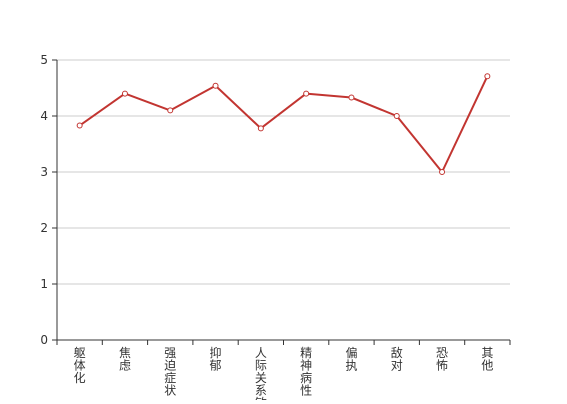  I want to click on x-tick-label: 其他, so click(487, 359).